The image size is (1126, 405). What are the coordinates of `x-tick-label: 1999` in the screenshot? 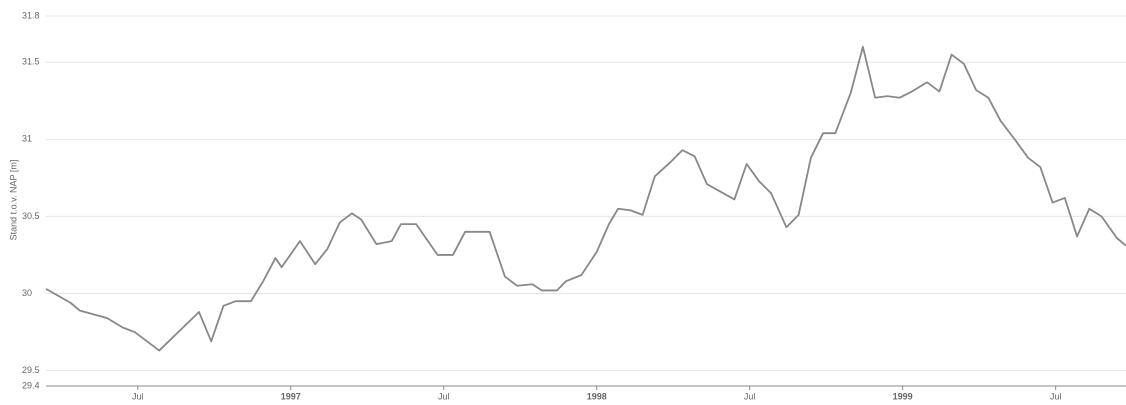 It's located at (903, 396).